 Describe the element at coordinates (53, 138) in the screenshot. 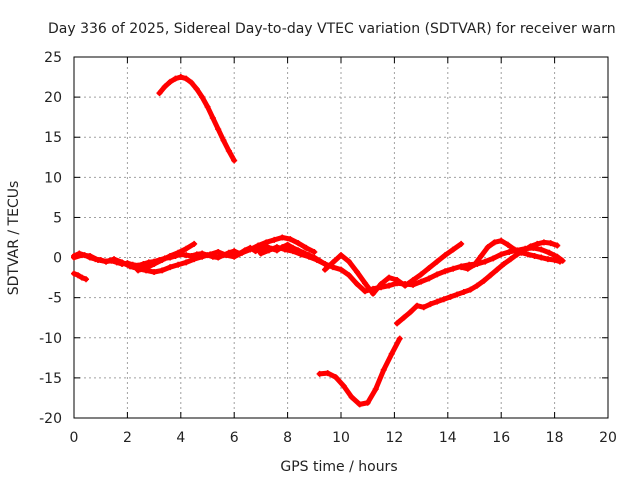

I see `y-tick-label: 15` at that location.